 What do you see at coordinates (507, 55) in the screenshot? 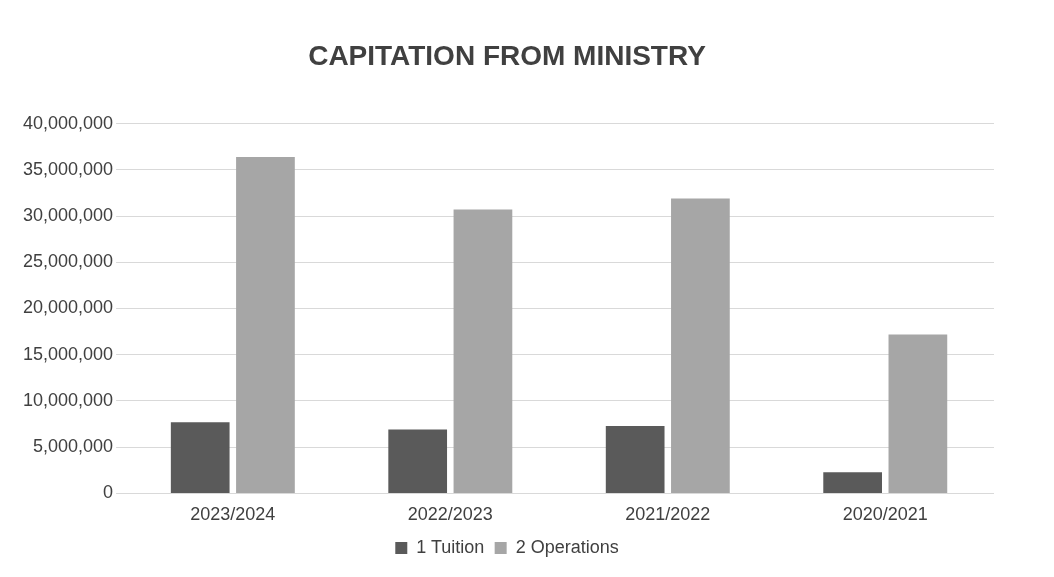
I see `chart-title: CAPITATION FROM MINISTRY` at bounding box center [507, 55].